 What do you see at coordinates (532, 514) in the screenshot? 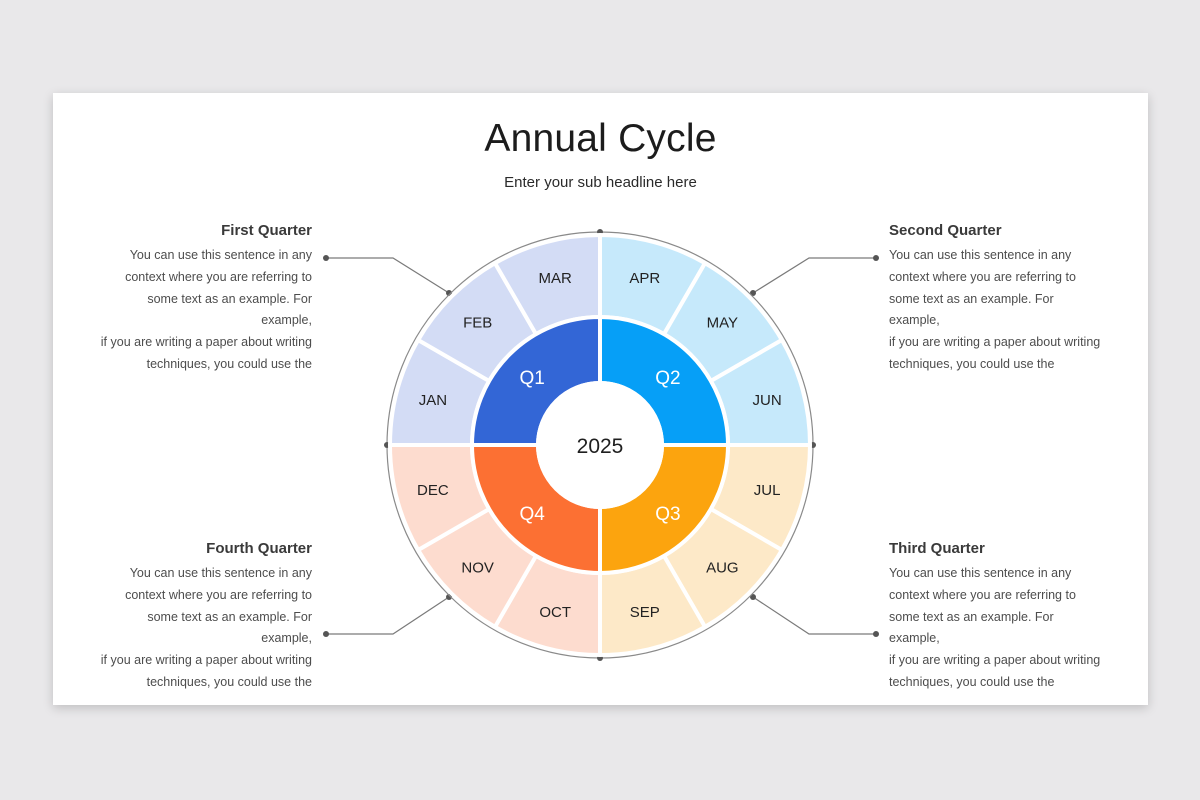
I see `quarter-label-q4: Q4` at bounding box center [532, 514].